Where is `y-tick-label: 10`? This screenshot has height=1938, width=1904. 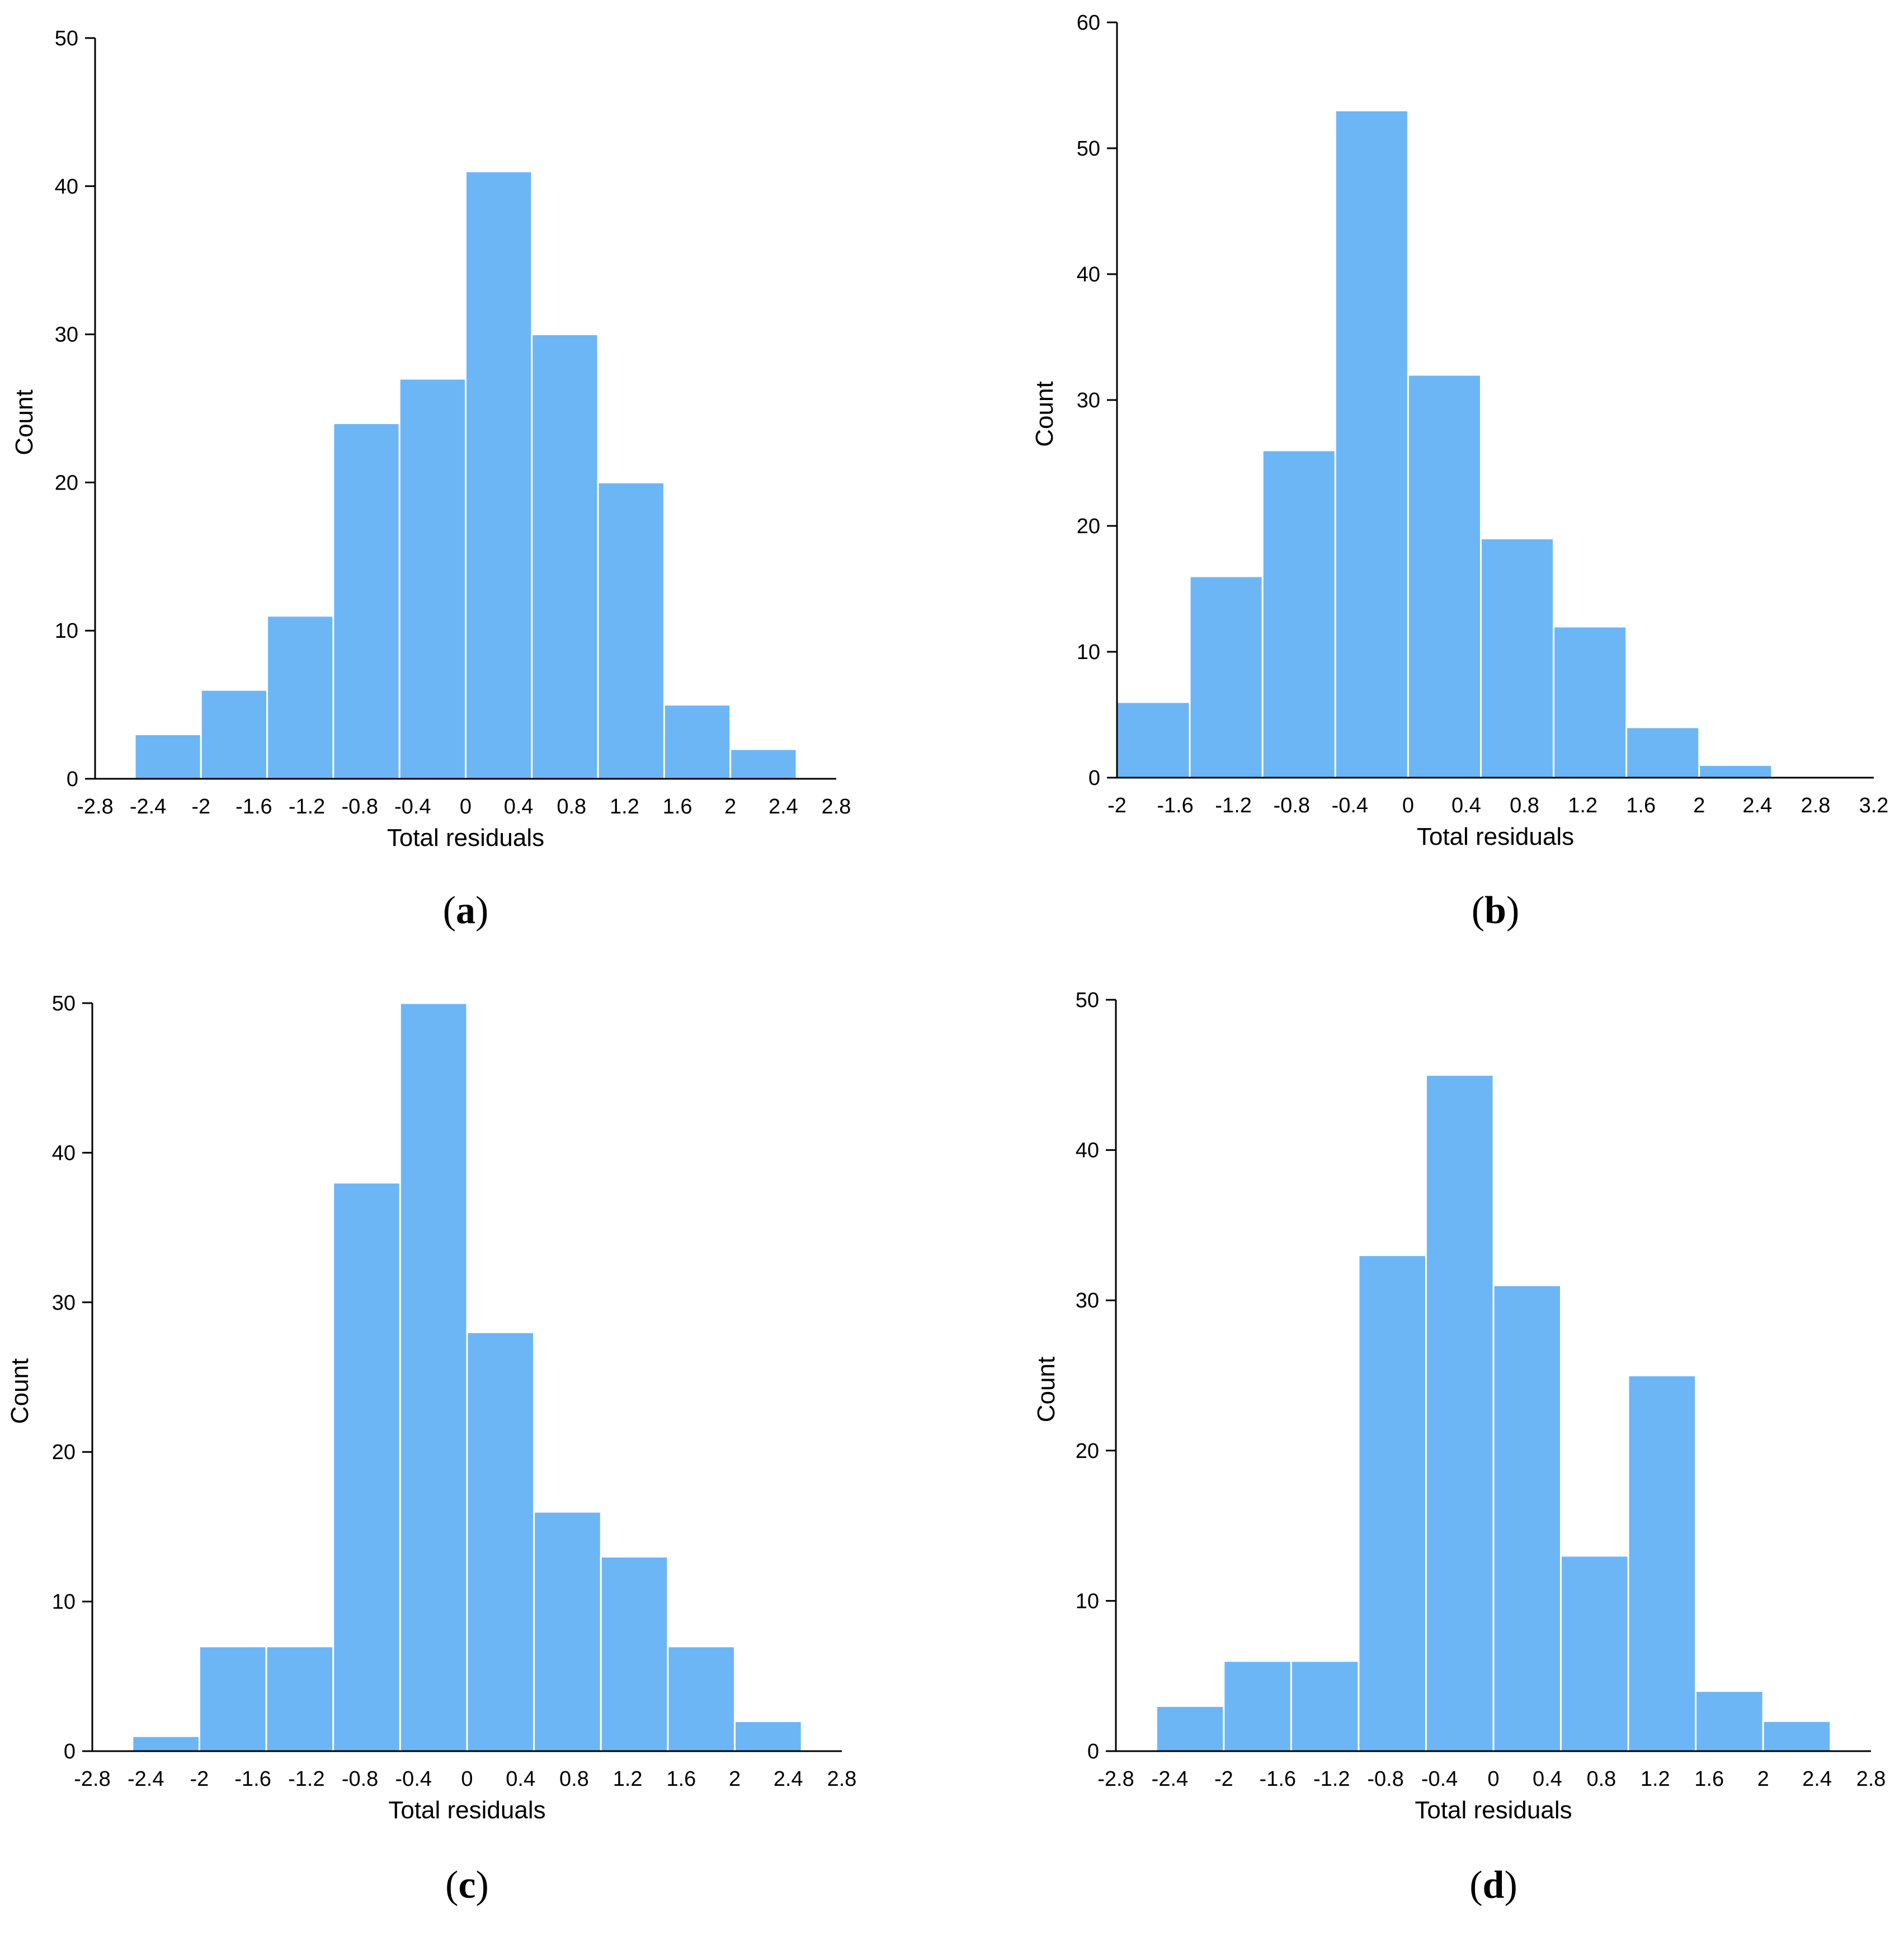 y-tick-label: 10 is located at coordinates (1088, 652).